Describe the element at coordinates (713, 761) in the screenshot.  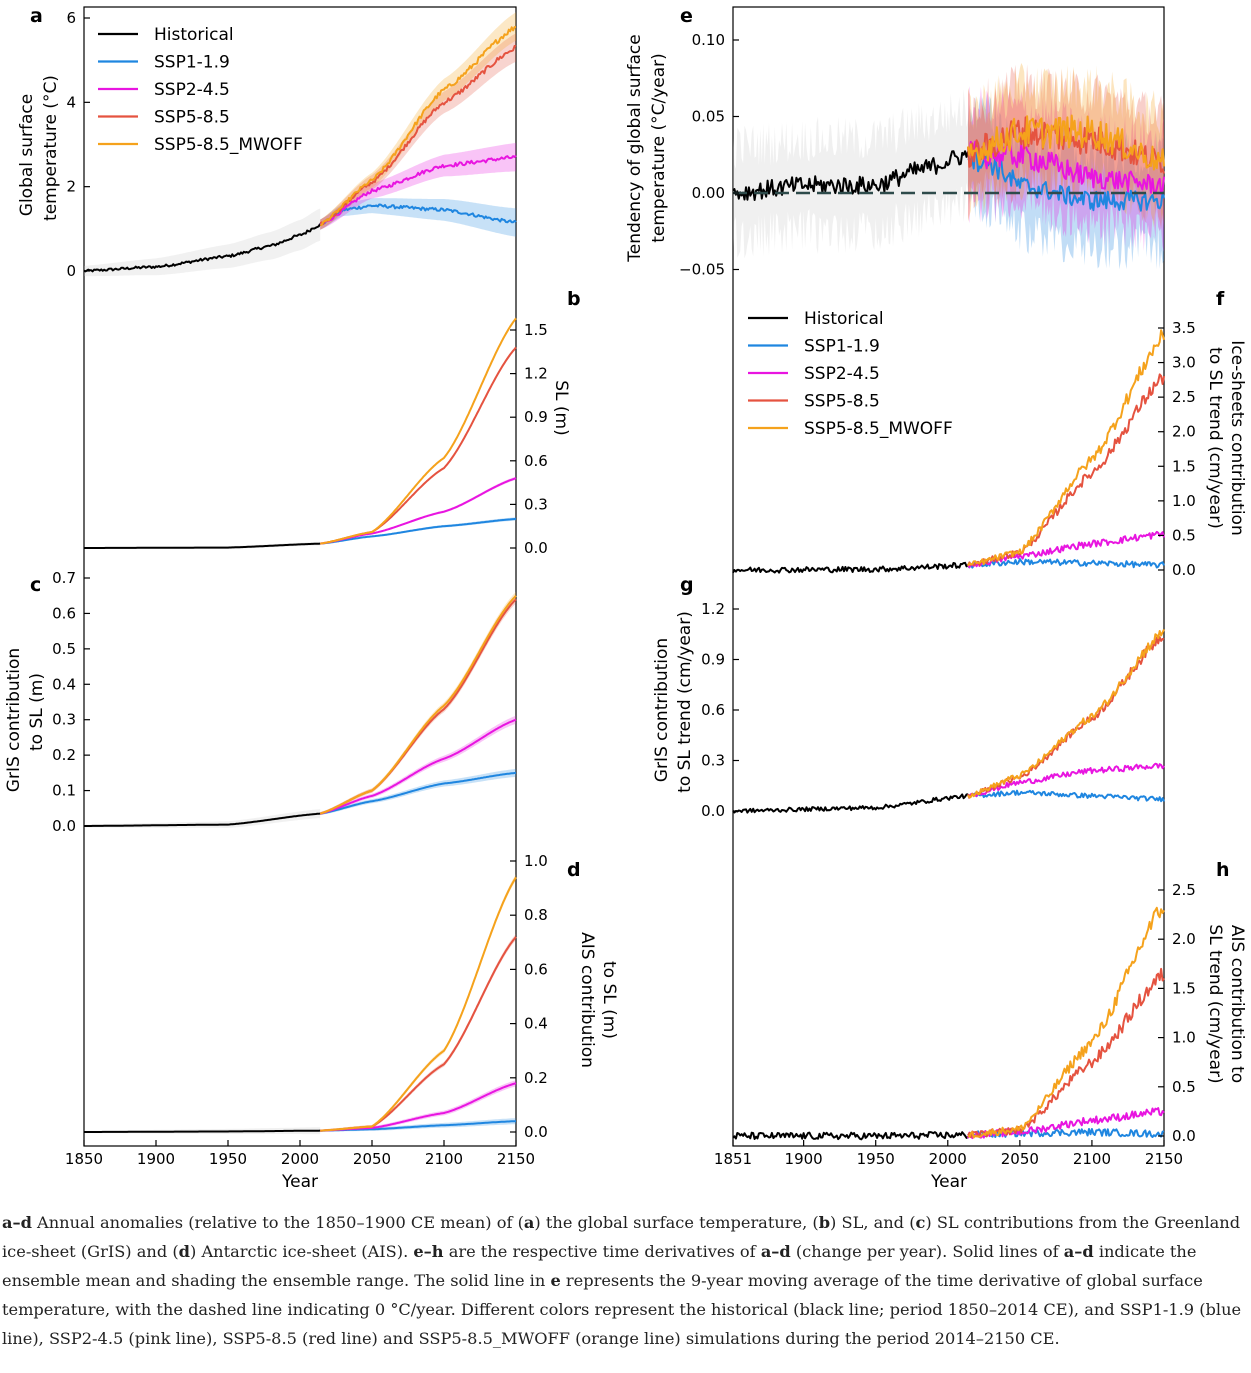
I see `y-tick-label-g: 0.3` at that location.